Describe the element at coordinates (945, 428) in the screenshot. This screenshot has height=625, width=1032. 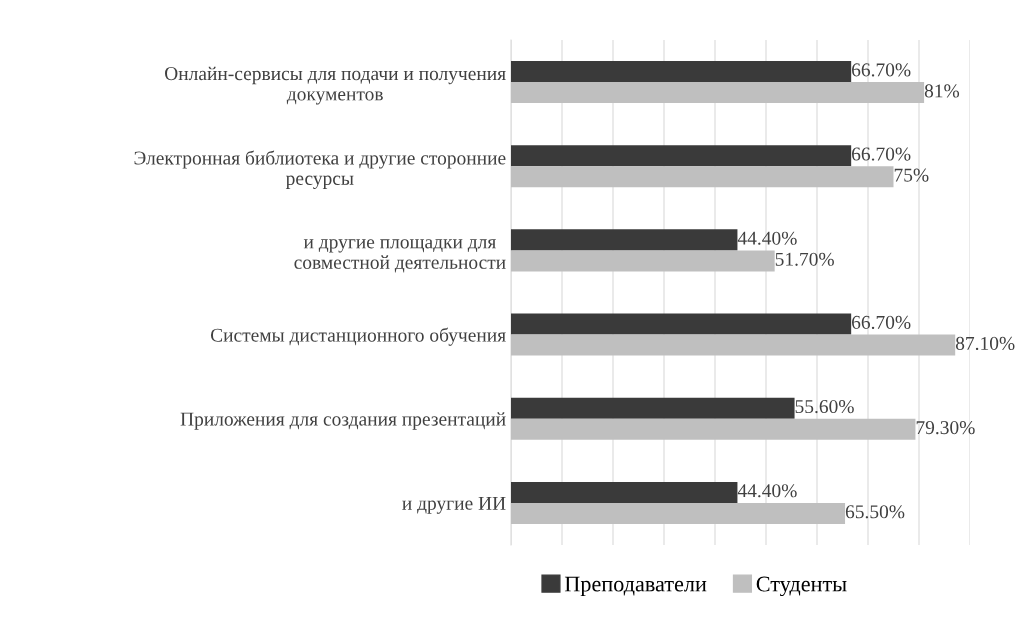
I see `data-label: 79.30%` at that location.